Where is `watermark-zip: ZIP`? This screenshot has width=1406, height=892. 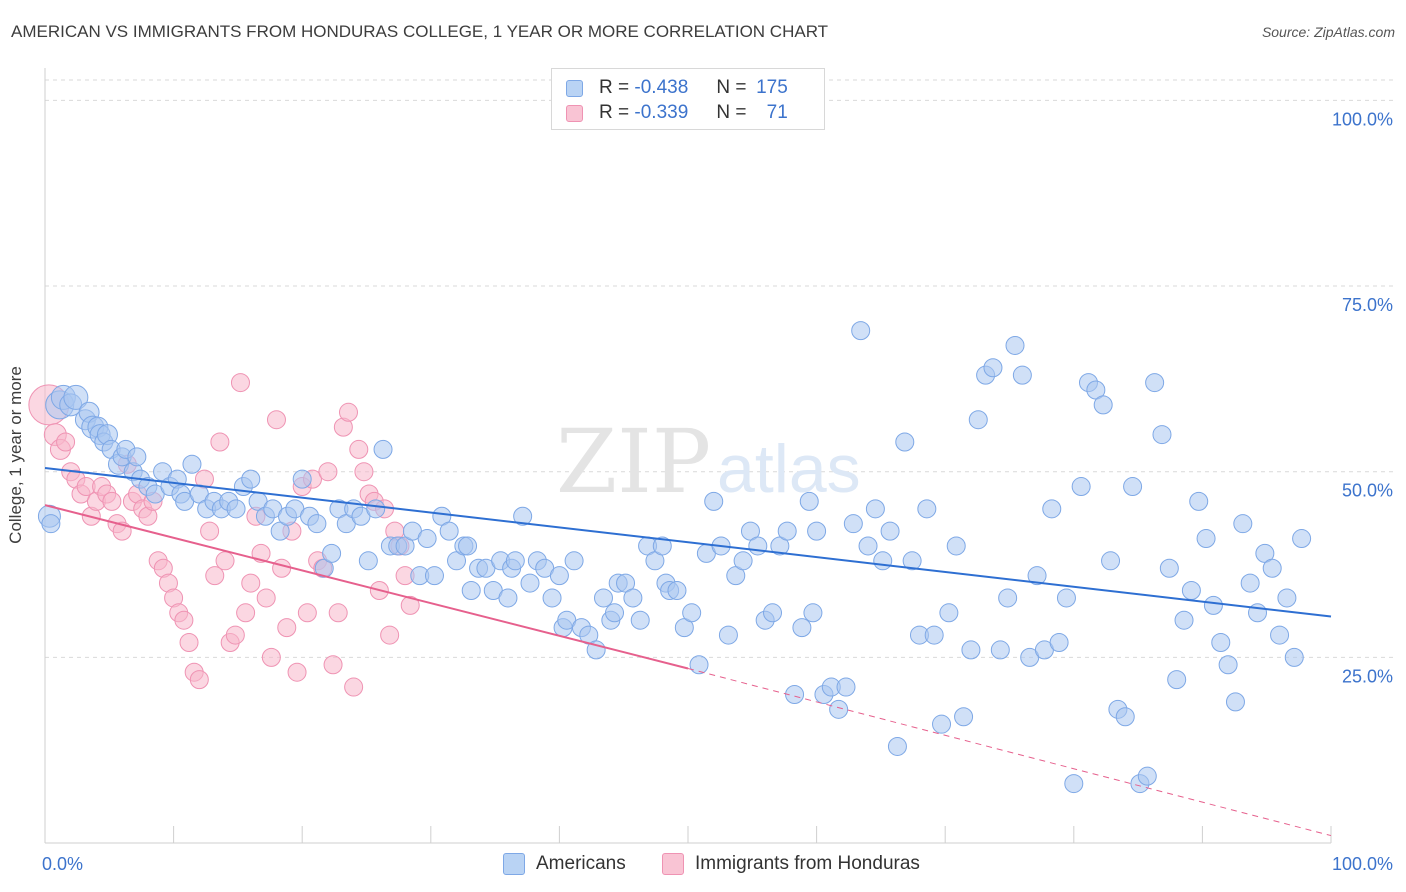 watermark-zip: ZIP is located at coordinates (633, 461).